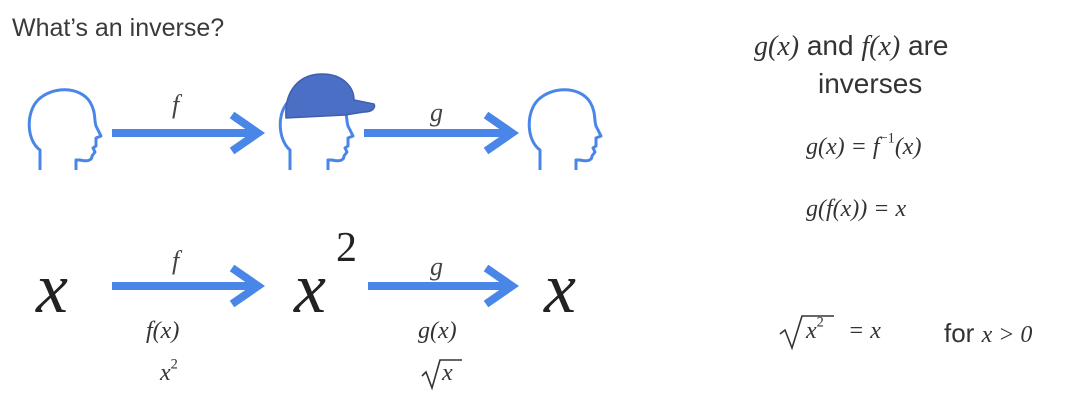  What do you see at coordinates (447, 373) in the screenshot?
I see `g-result-label: x` at bounding box center [447, 373].